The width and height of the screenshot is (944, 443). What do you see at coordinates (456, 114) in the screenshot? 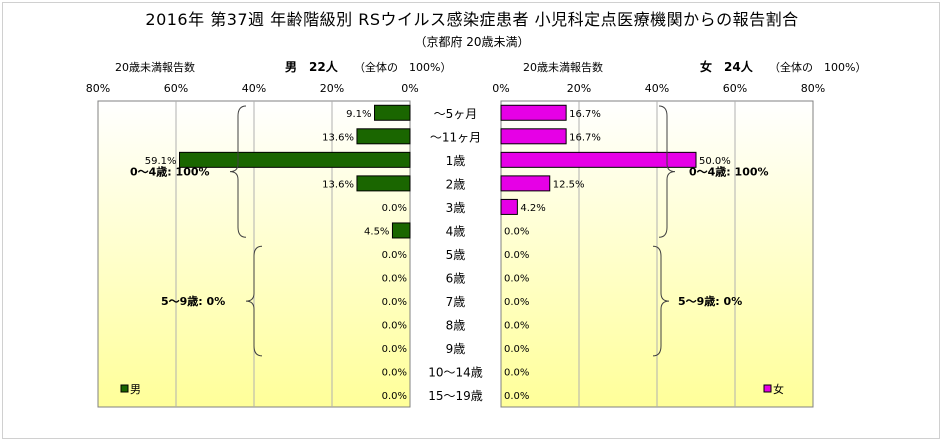
I see `age-category-label: ～5ヶ月` at bounding box center [456, 114].